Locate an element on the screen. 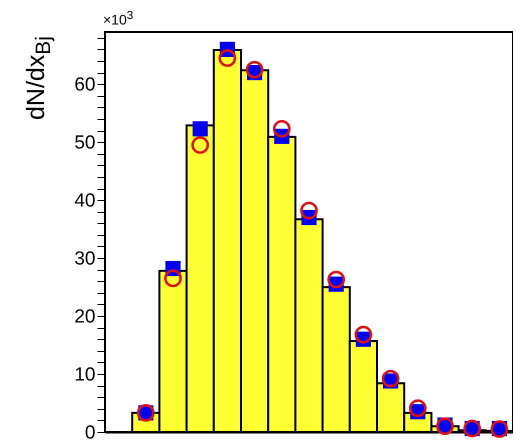  y-tick-label: 50 is located at coordinates (85, 143).